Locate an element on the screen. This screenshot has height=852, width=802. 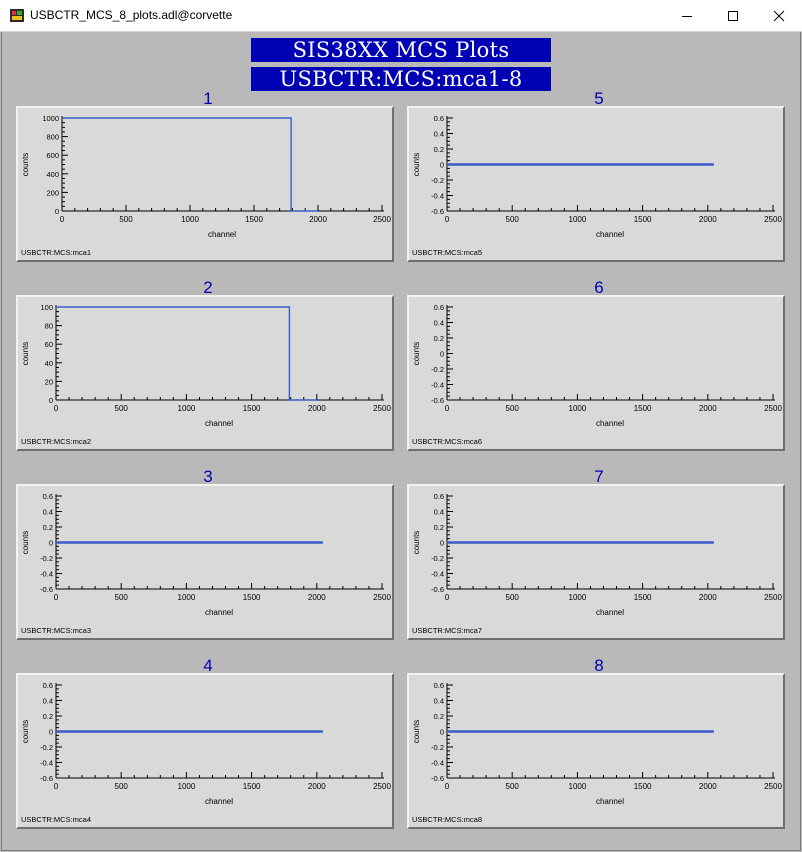
y-tick-label: 20 is located at coordinates (49, 381).